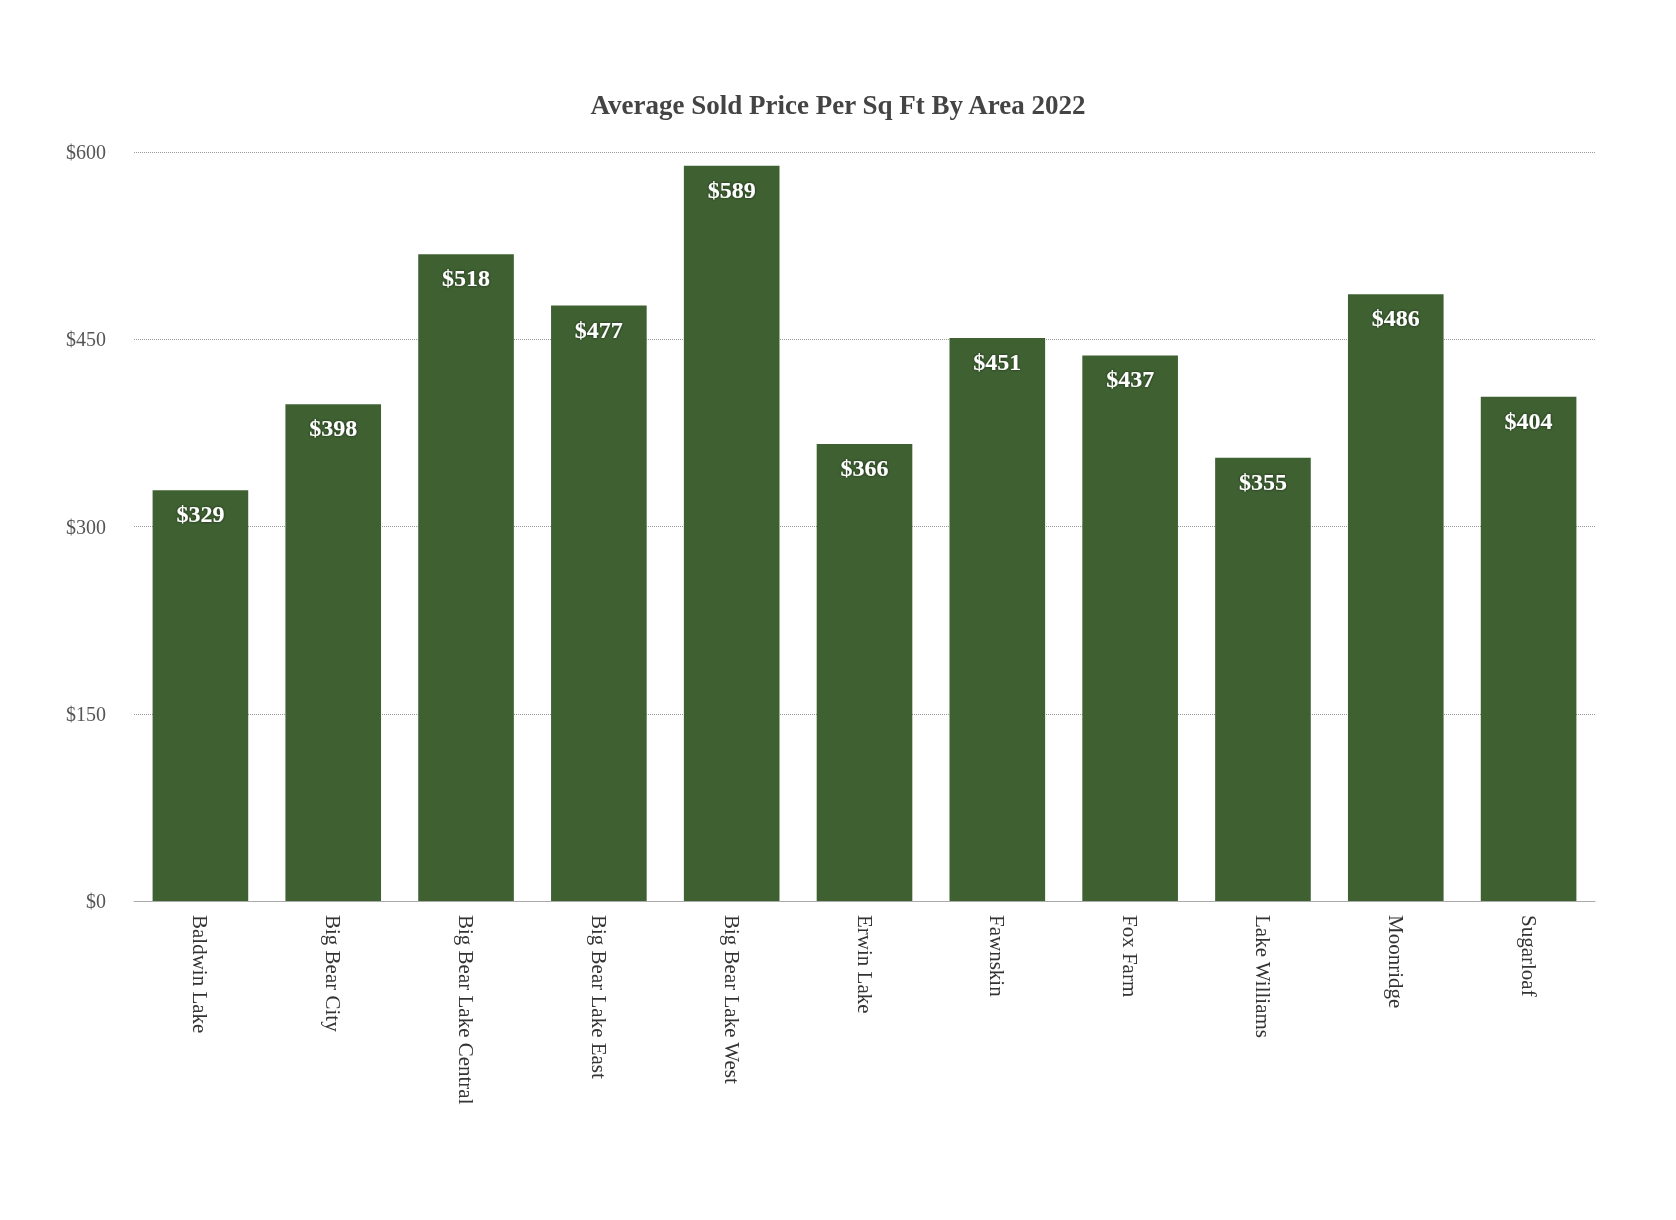 The height and width of the screenshot is (1220, 1676). Describe the element at coordinates (838, 104) in the screenshot. I see `chart-title: Average Sold Price Per Sq Ft By Area 2022` at that location.